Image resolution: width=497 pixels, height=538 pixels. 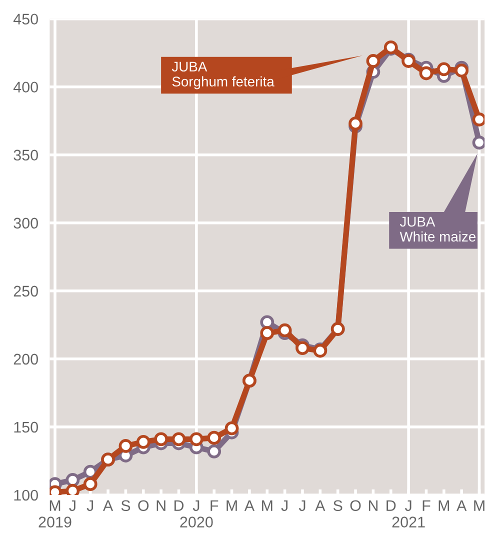 What do you see at coordinates (438, 229) in the screenshot?
I see `text: JUBA White maize` at bounding box center [438, 229].